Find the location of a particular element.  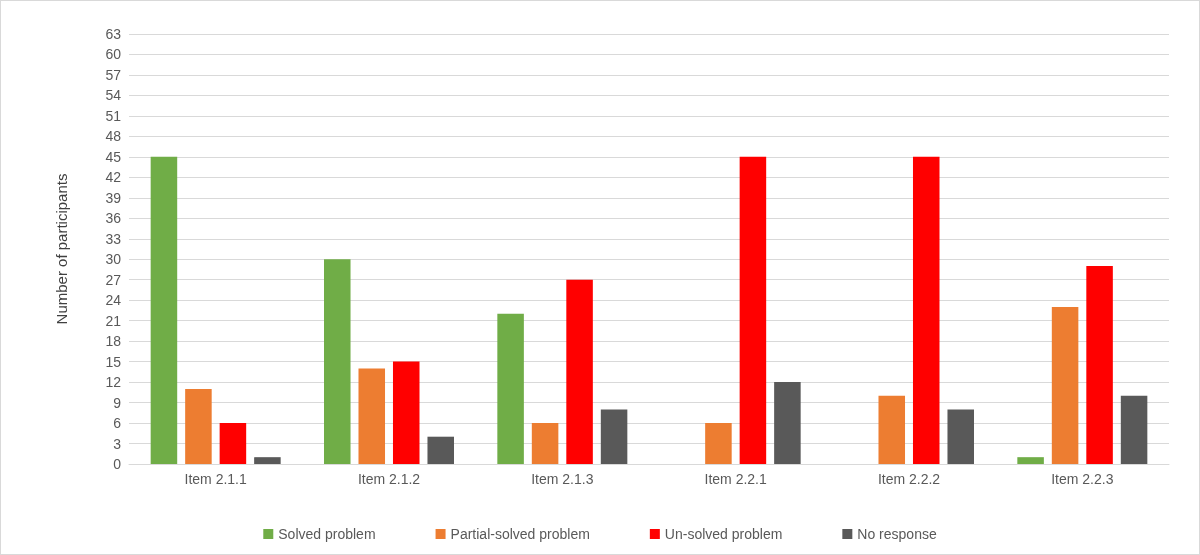

y-tick-label: 21 is located at coordinates (113, 320).